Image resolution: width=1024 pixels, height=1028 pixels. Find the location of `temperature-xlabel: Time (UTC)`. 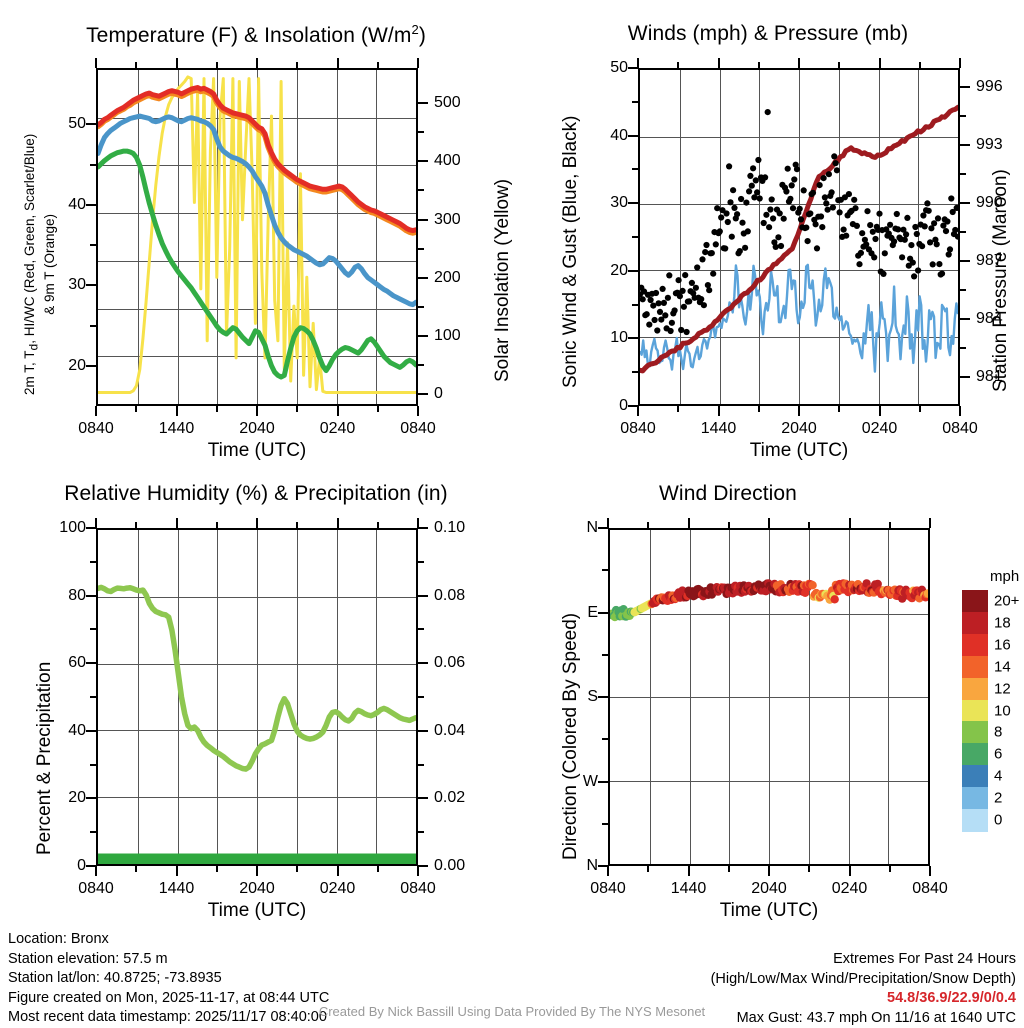

temperature-xlabel: Time (UTC) is located at coordinates (257, 451).